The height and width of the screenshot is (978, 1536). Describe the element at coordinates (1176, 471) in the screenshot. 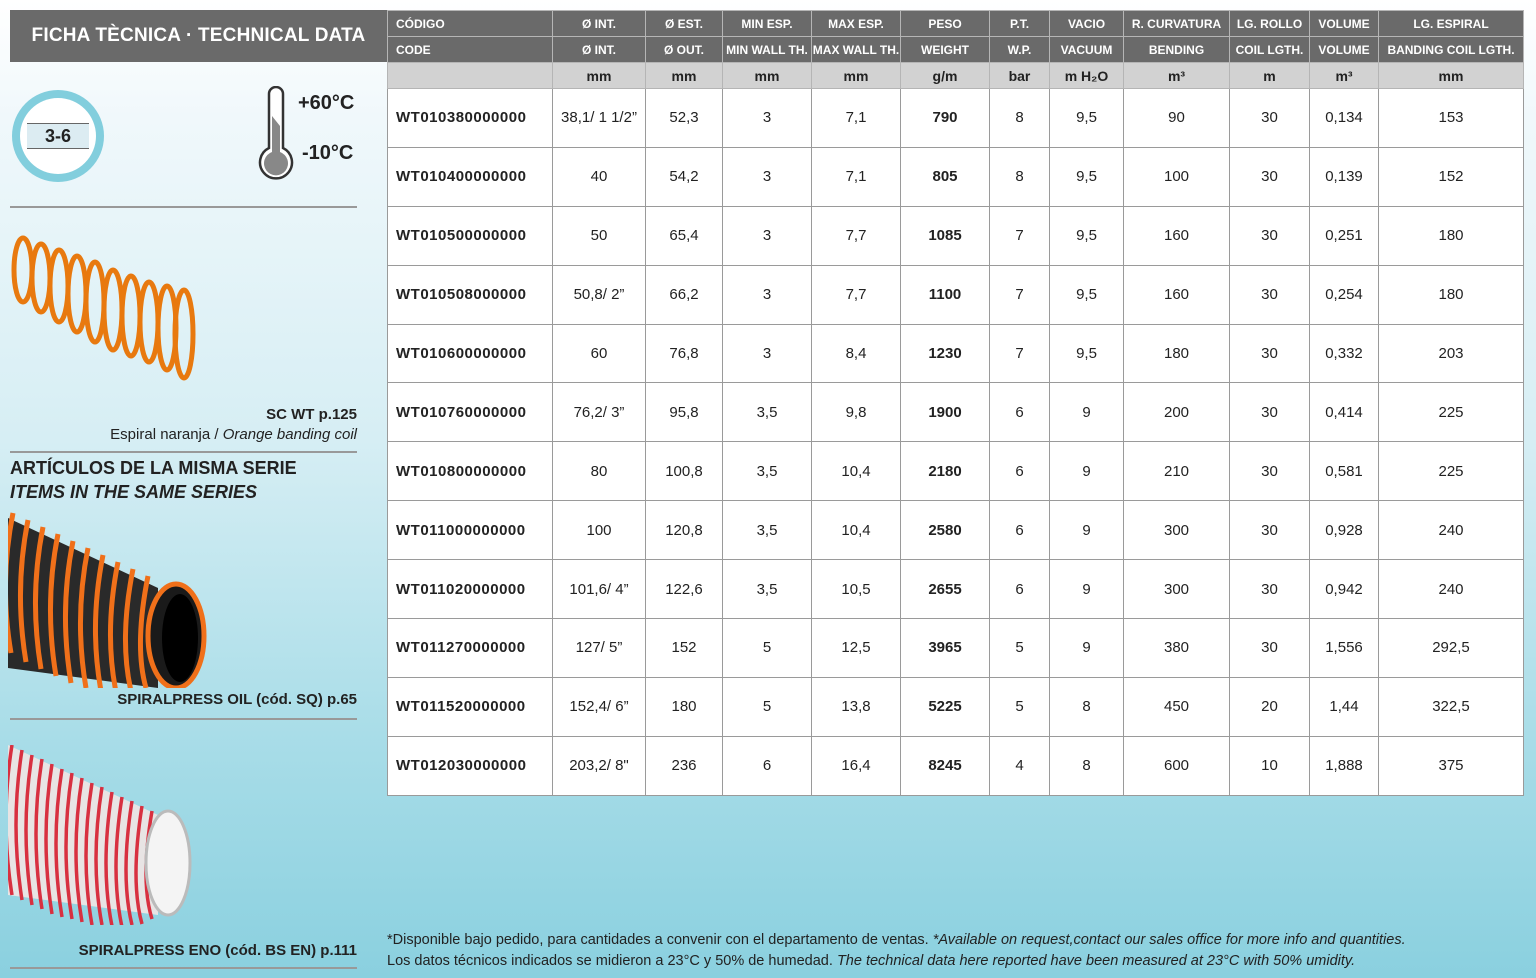

I see `table-cell: 210` at that location.